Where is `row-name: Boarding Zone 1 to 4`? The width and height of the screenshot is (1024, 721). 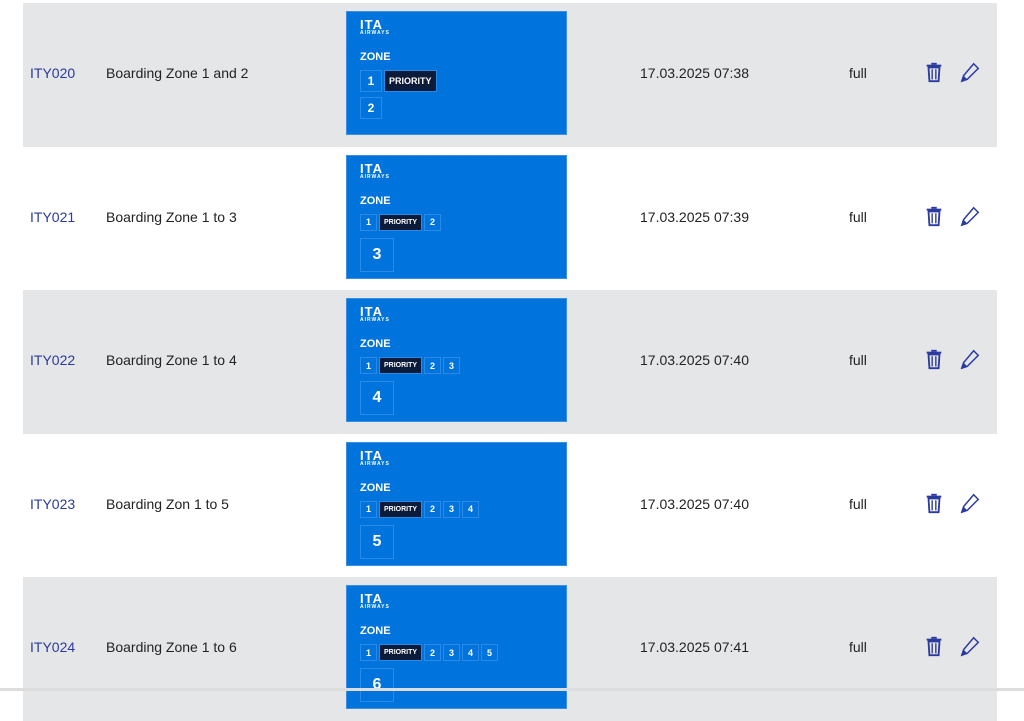 row-name: Boarding Zone 1 to 4 is located at coordinates (171, 360).